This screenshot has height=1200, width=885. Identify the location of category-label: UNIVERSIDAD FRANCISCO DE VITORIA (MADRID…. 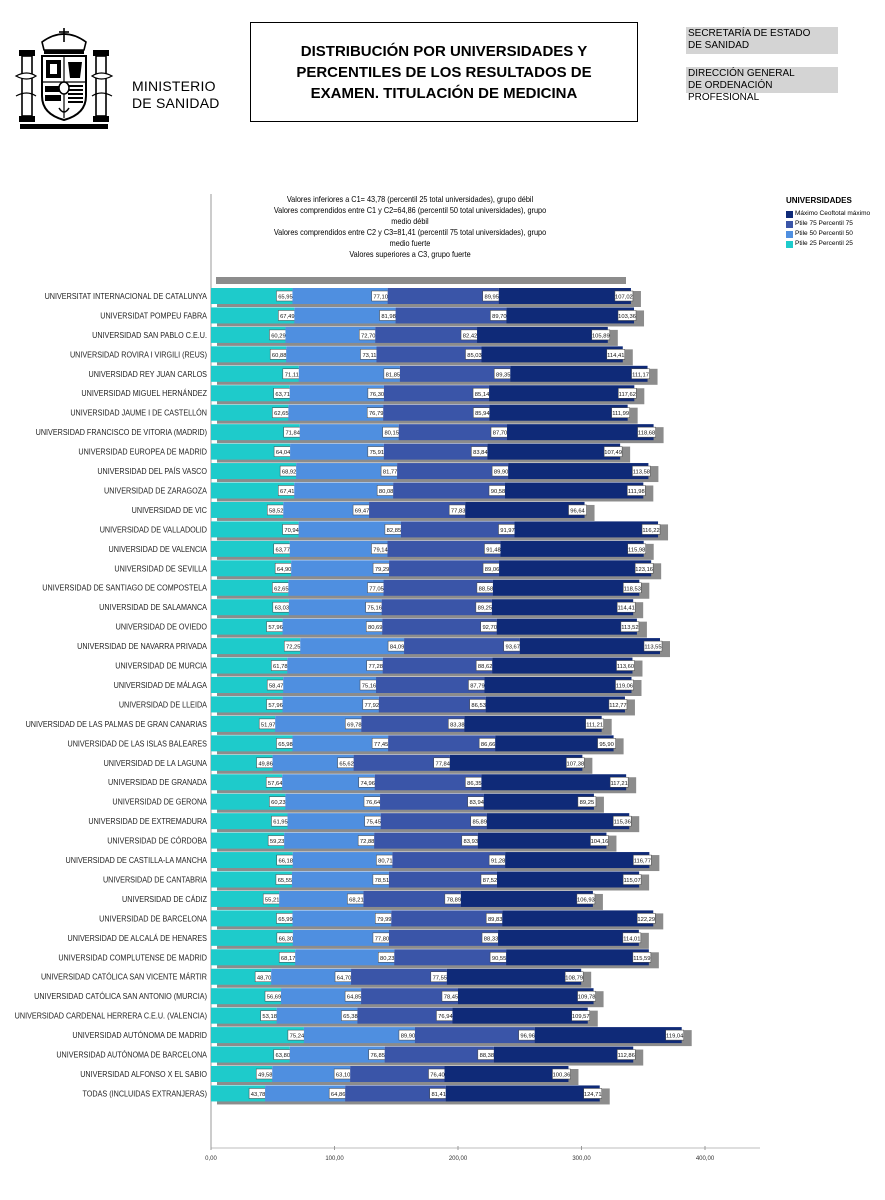
(122, 433).